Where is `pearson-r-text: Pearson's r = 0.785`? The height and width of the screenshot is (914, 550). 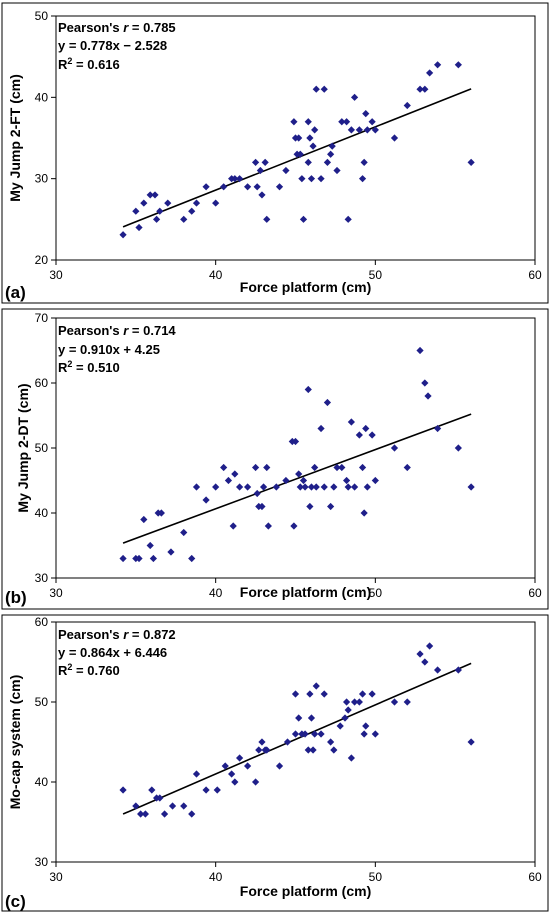
pearson-r-text: Pearson's r = 0.785 is located at coordinates (117, 27).